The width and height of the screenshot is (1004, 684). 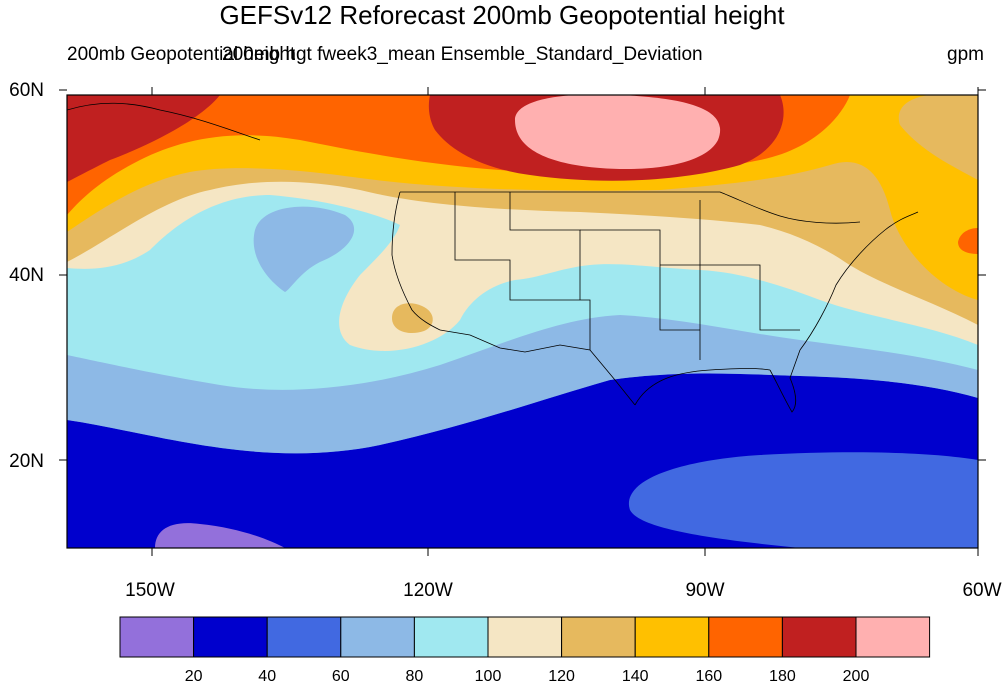 What do you see at coordinates (26, 275) in the screenshot?
I see `lat-label-40n: 40N` at bounding box center [26, 275].